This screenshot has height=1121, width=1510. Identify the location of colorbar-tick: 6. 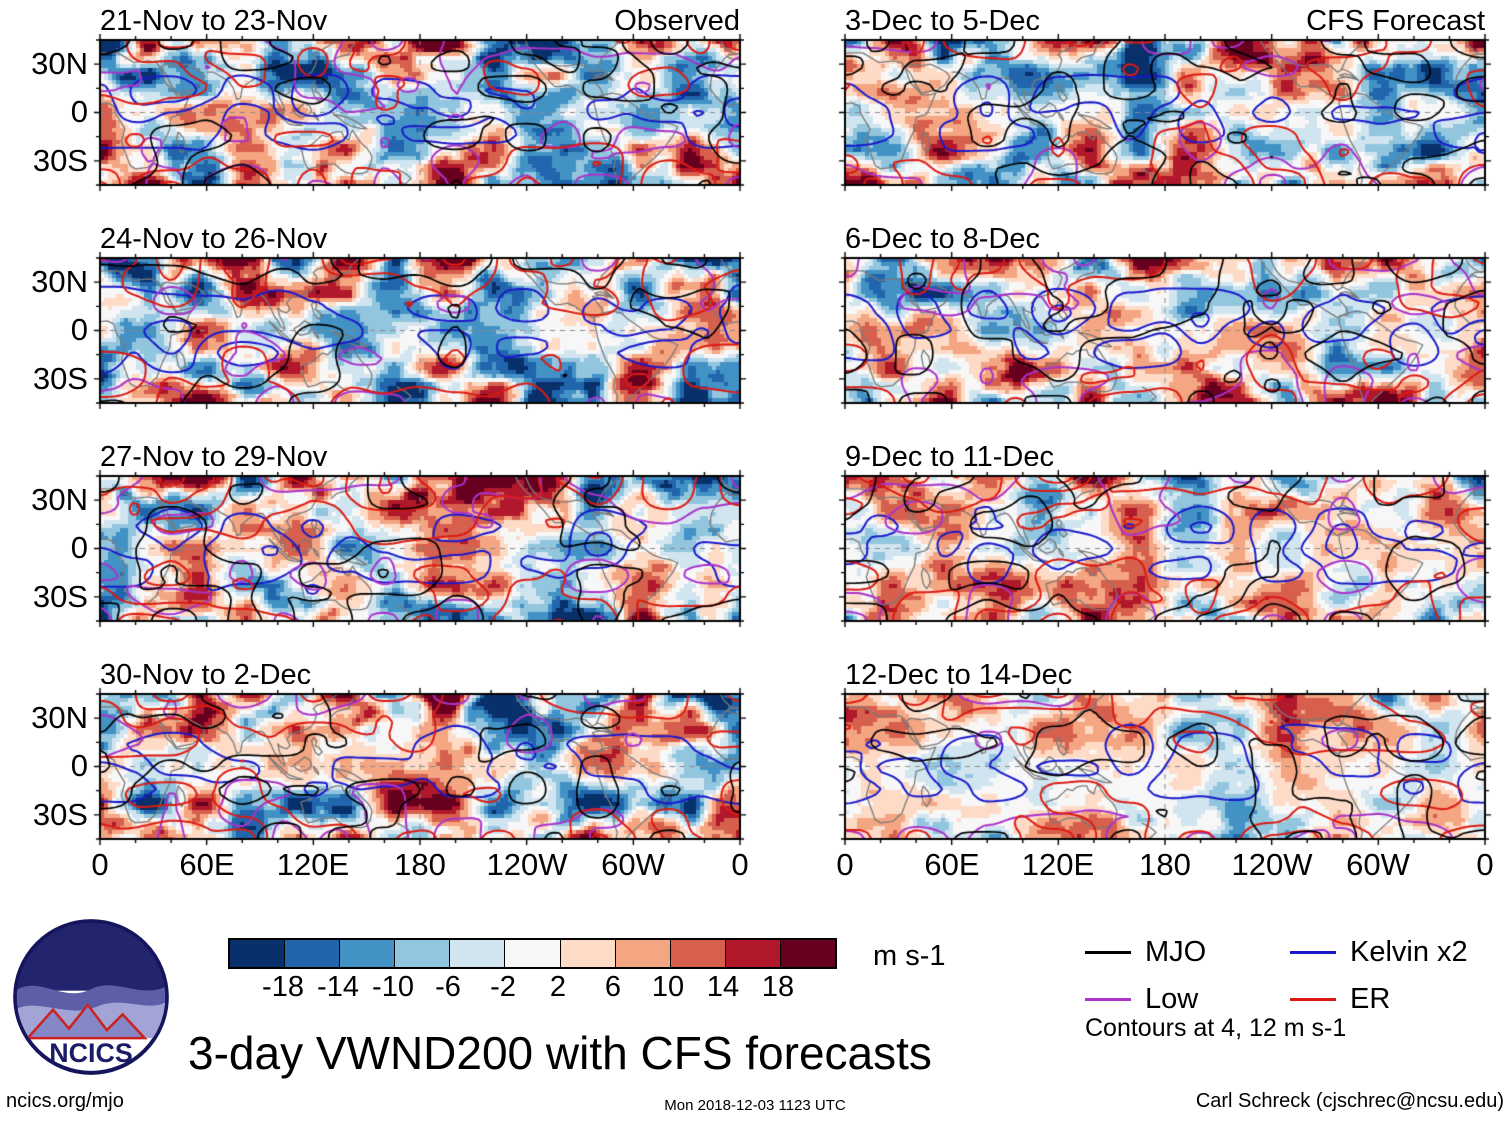
(613, 987).